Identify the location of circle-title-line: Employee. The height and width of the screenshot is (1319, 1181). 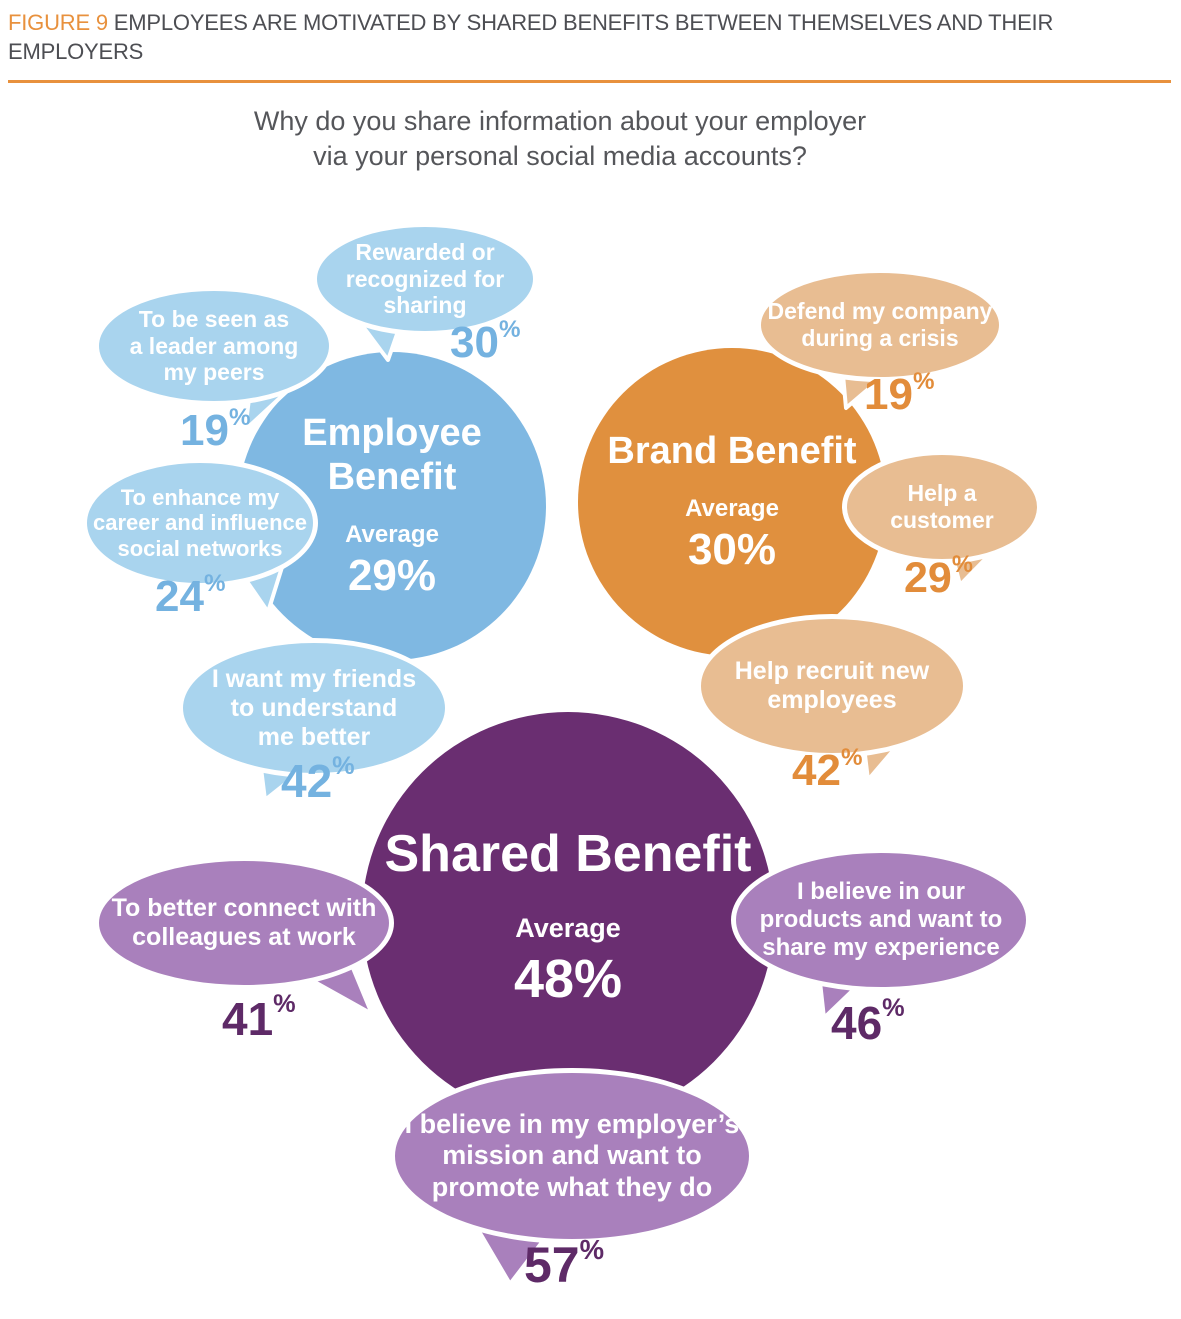
(392, 432).